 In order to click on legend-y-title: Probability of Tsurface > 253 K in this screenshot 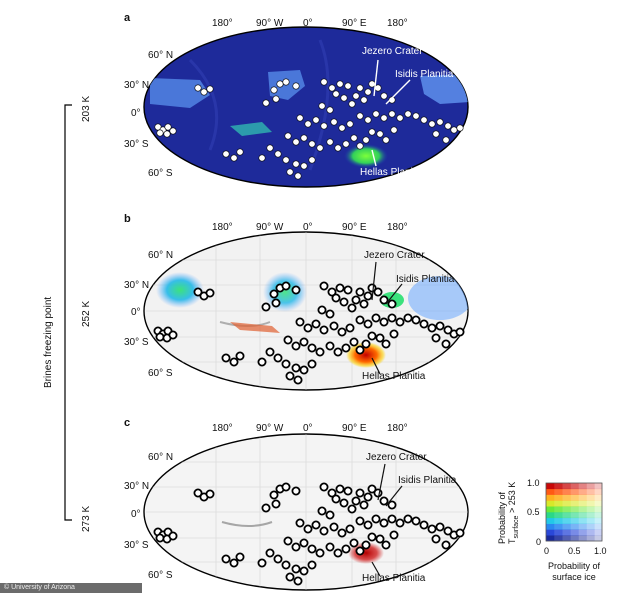, I will do `click(508, 512)`.